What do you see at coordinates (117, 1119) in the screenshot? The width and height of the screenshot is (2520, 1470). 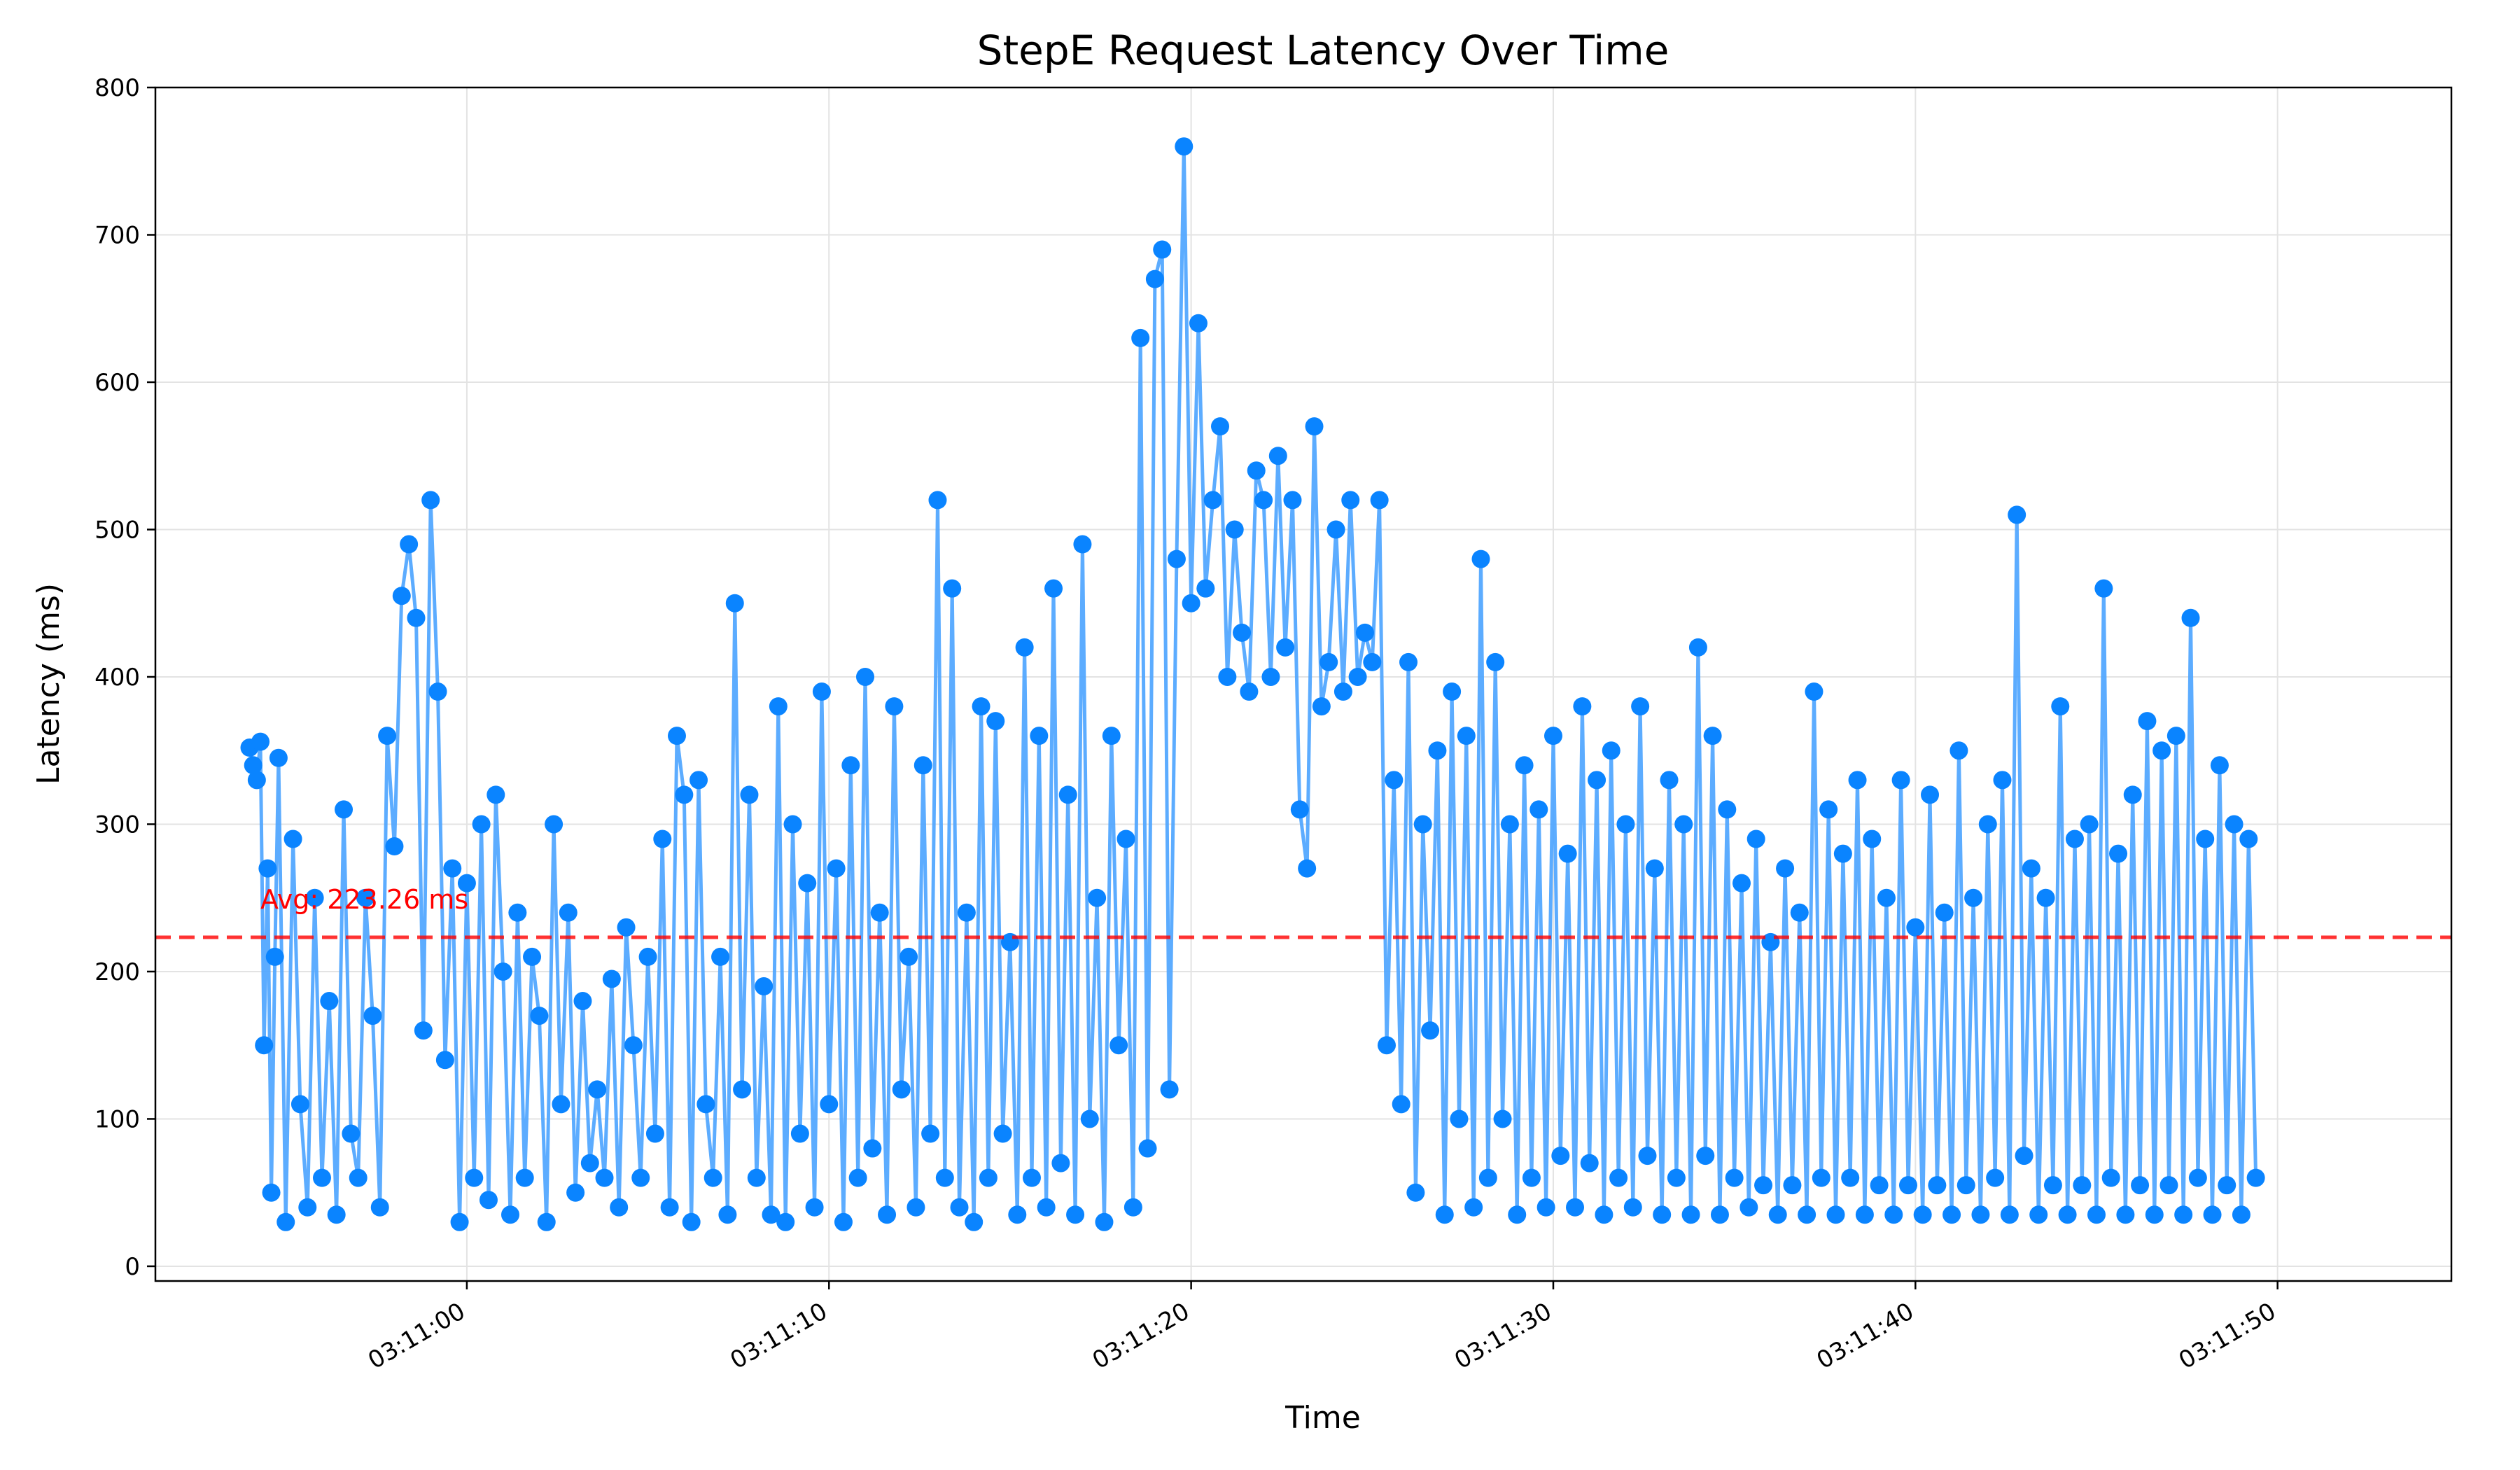 I see `y-tick-label: 100` at bounding box center [117, 1119].